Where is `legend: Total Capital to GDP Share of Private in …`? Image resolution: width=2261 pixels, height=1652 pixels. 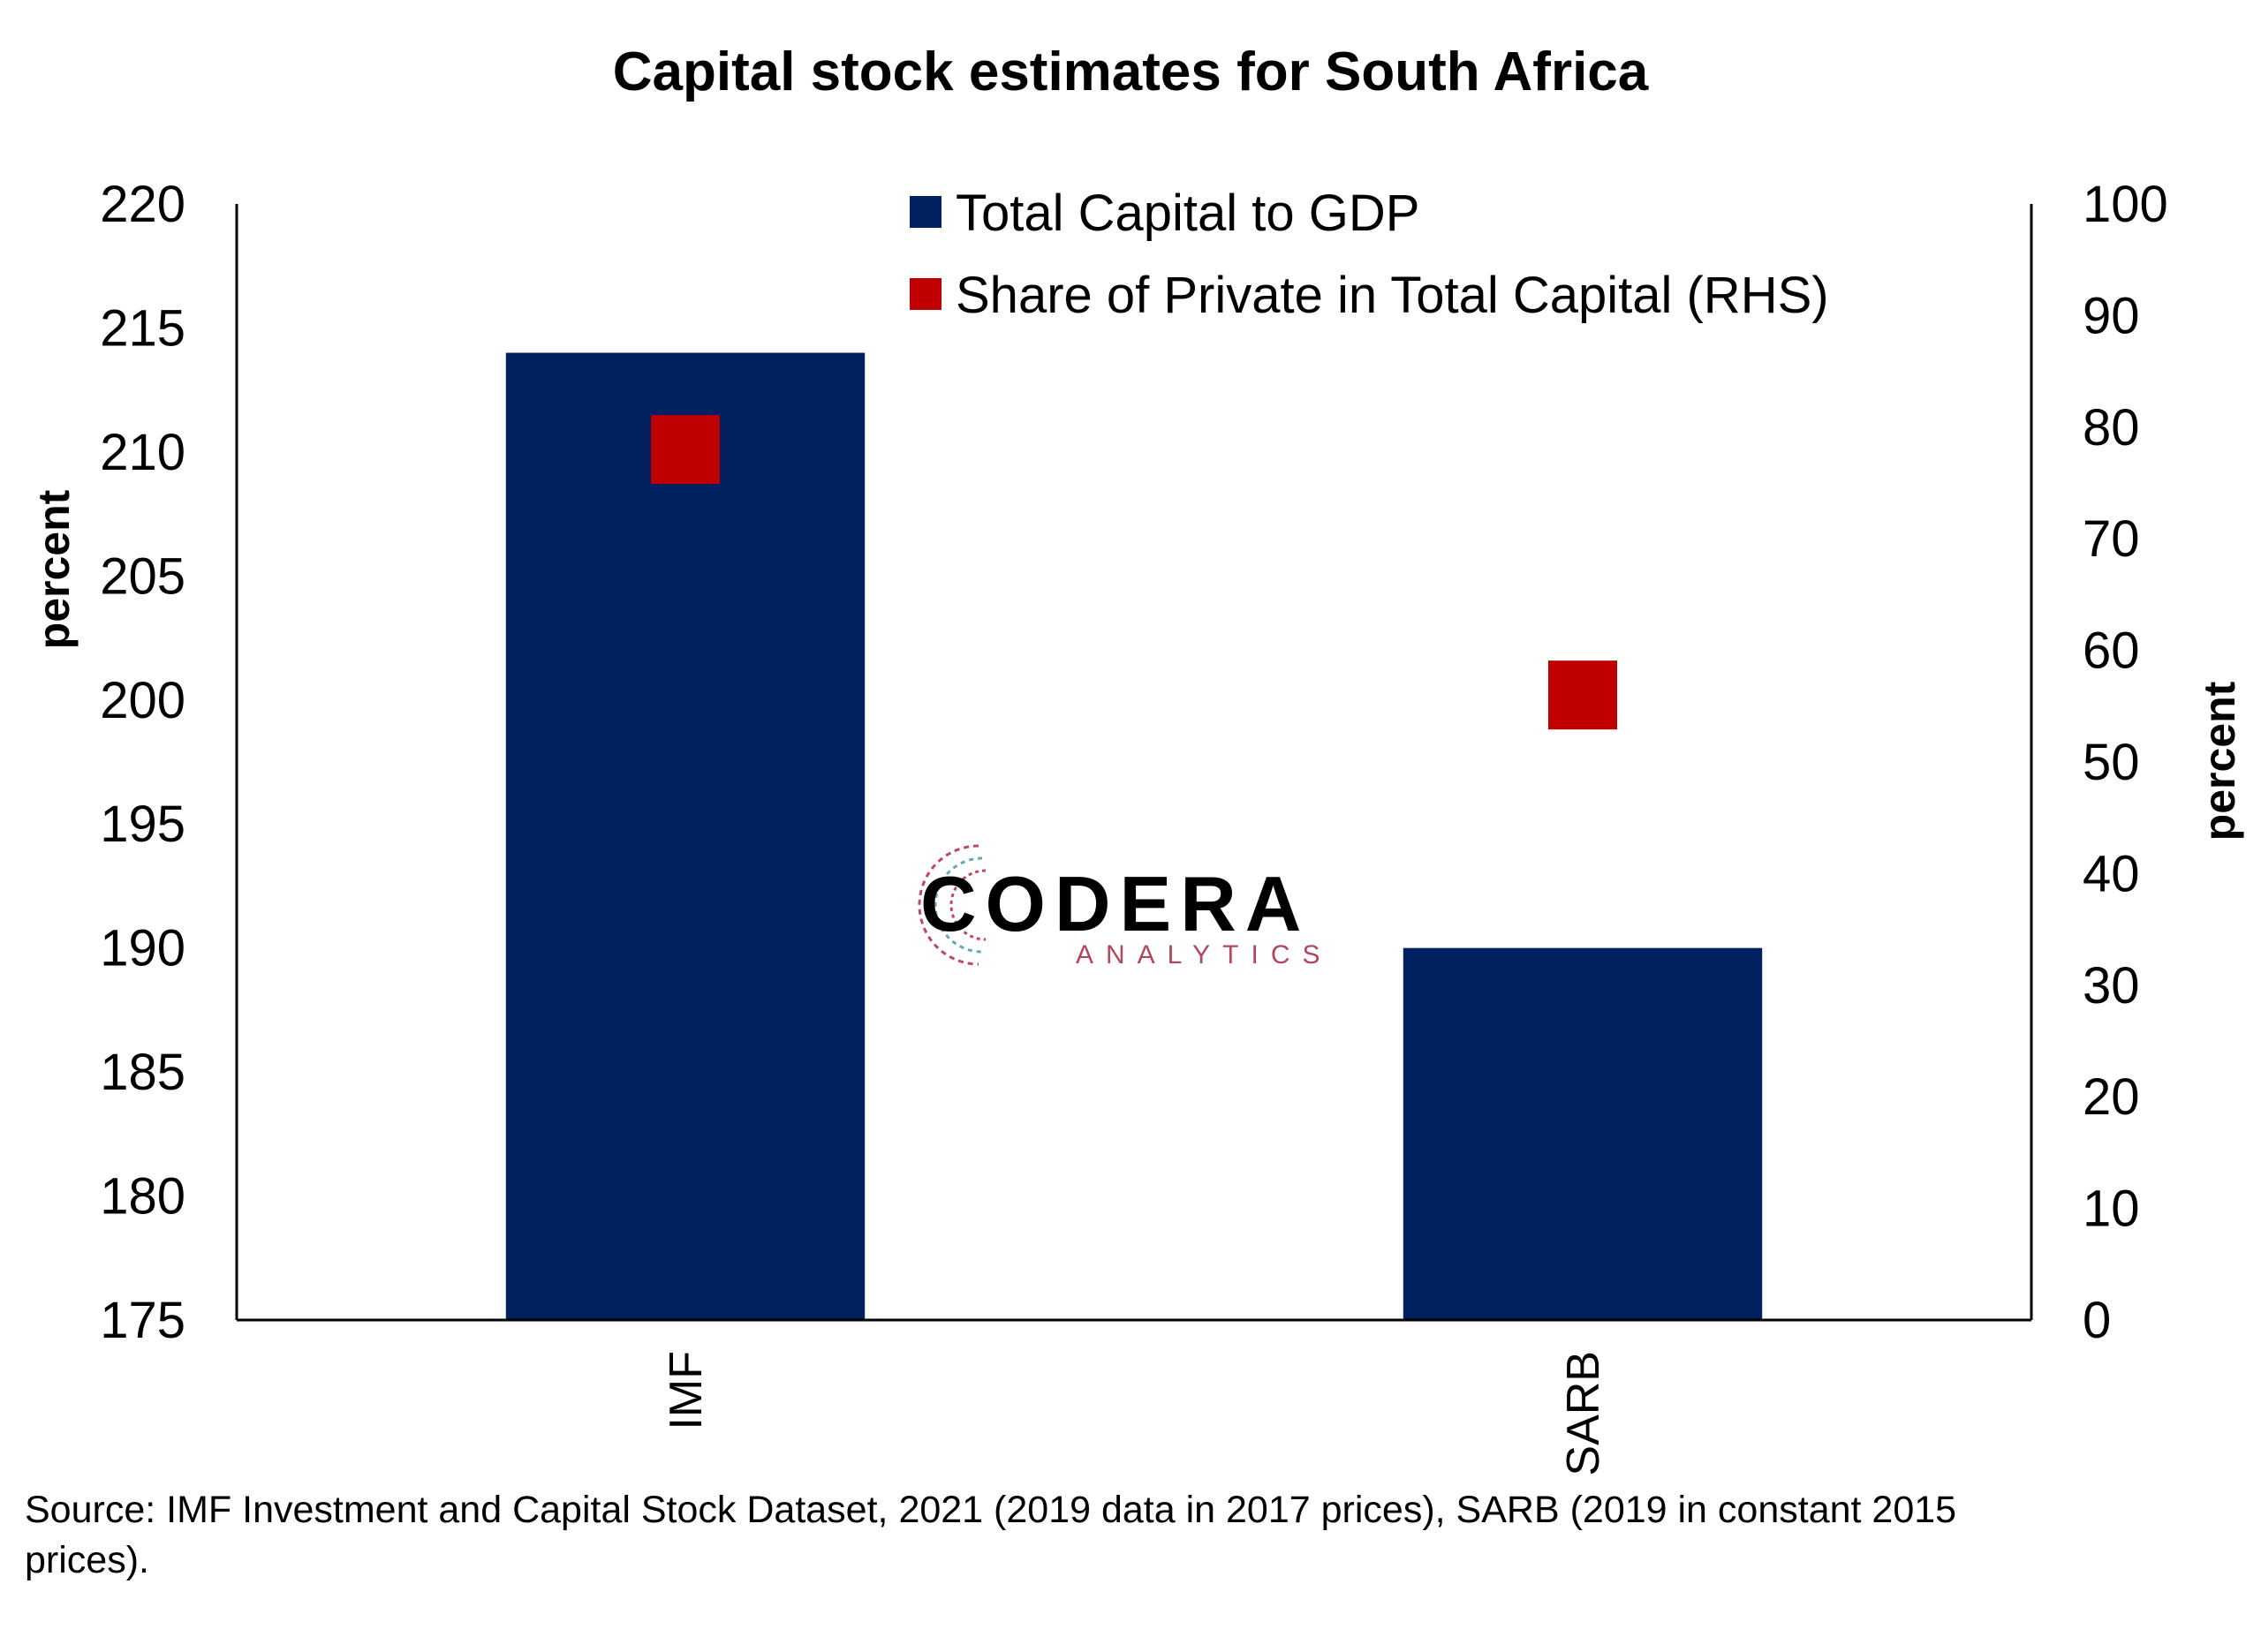
legend: Total Capital to GDP Share of Private in … is located at coordinates (1369, 254).